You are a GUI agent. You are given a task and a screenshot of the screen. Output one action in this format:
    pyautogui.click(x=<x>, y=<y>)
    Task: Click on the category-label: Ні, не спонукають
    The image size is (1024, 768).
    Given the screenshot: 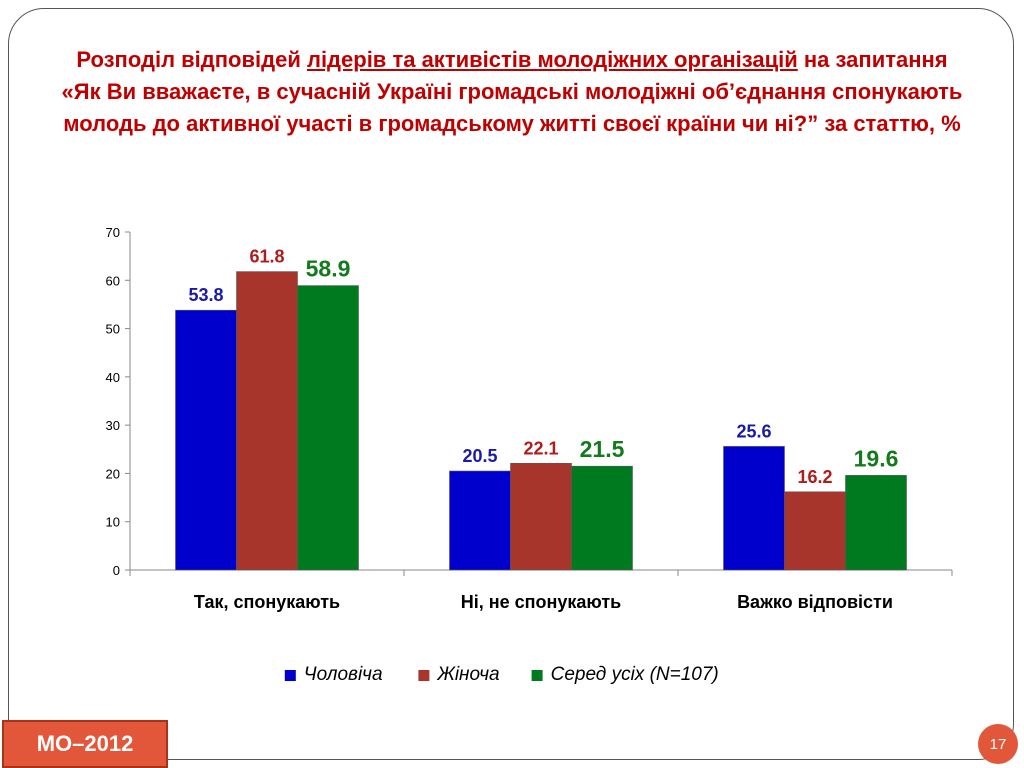 What is the action you would take?
    pyautogui.click(x=541, y=602)
    